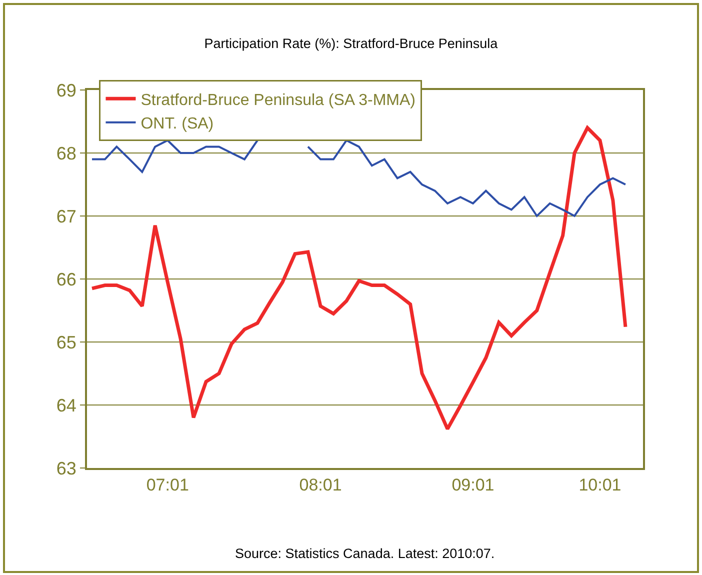  I want to click on y-tick-label: 69, so click(66, 90).